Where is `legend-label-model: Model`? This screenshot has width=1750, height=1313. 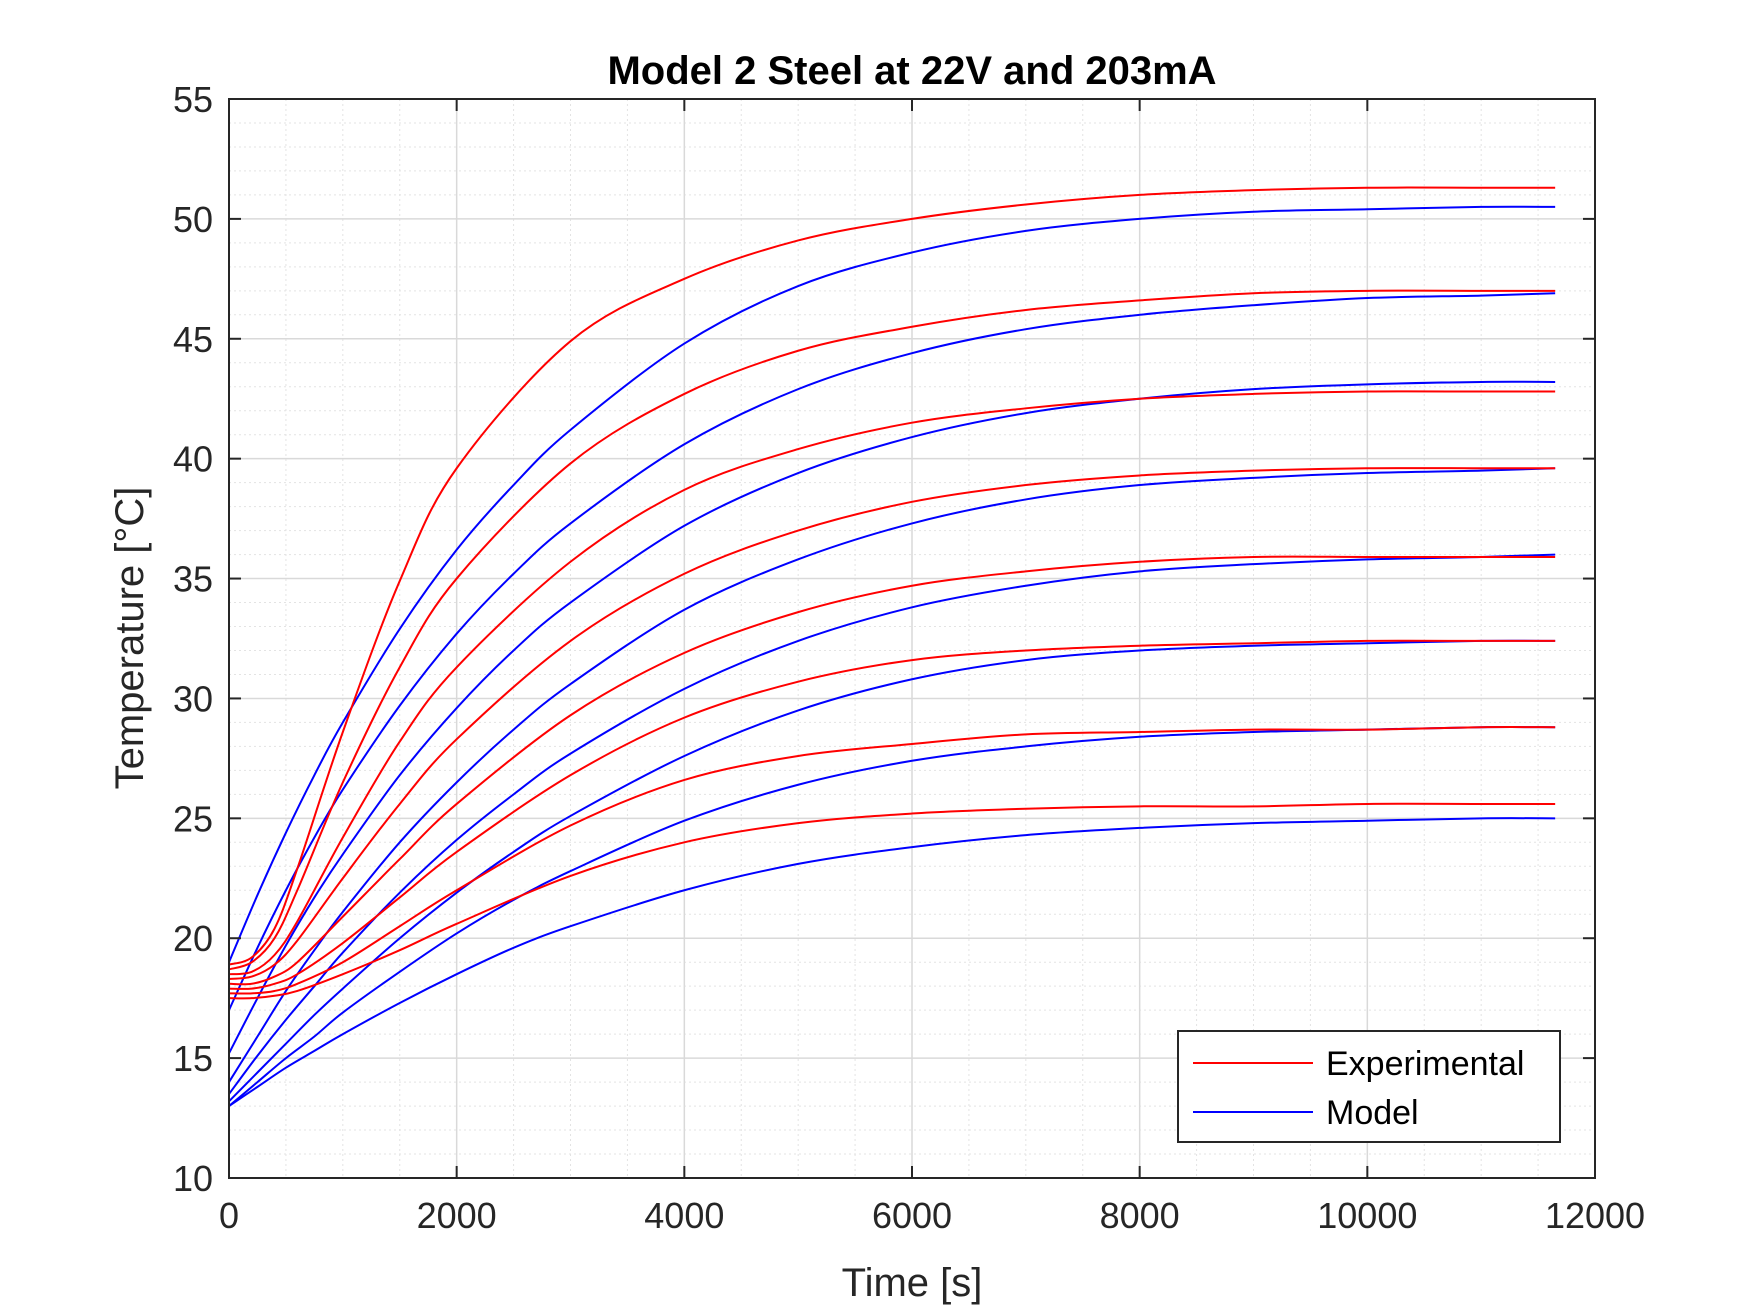
legend-label-model: Model is located at coordinates (1372, 1113).